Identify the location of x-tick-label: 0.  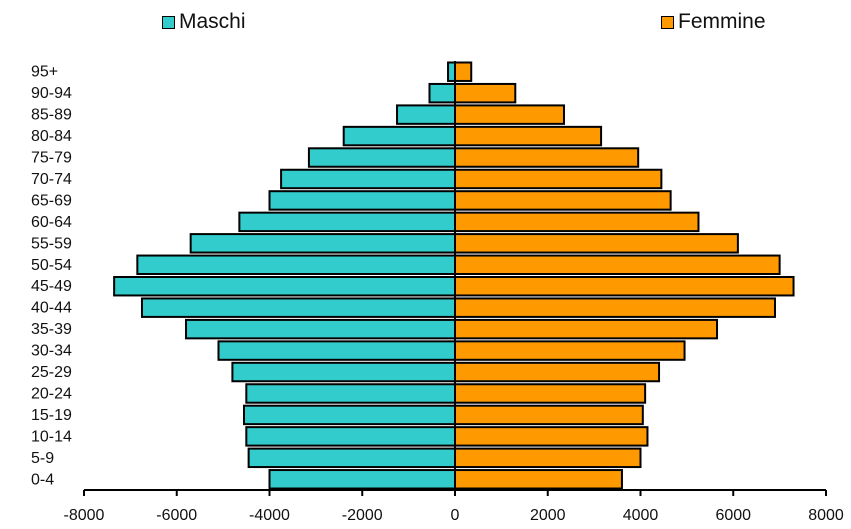
(455, 515).